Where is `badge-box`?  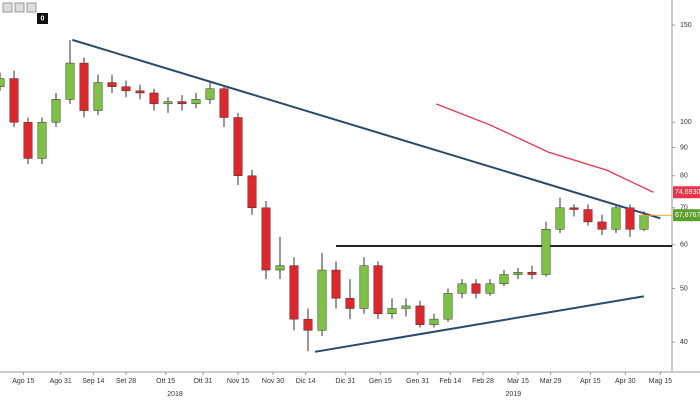 badge-box is located at coordinates (42, 18).